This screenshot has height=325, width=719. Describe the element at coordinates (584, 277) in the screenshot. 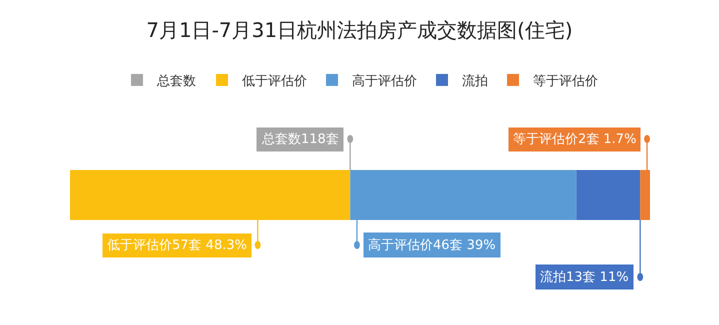

I see `data-label: 流拍13套 11%` at that location.